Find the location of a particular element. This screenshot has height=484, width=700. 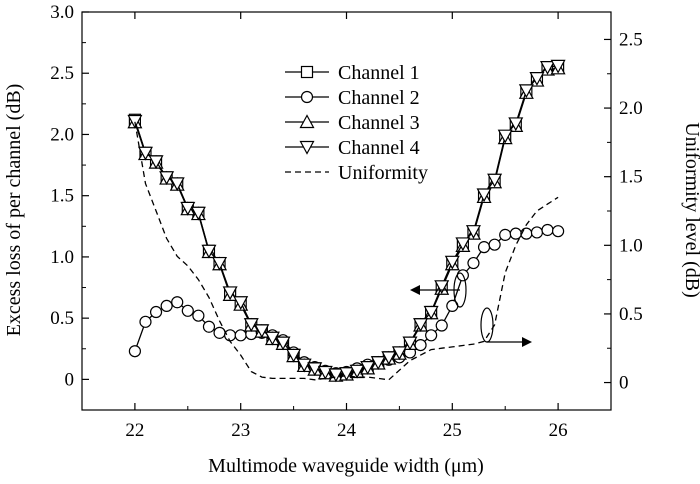

legend-item: Channel 2 is located at coordinates (352, 98).